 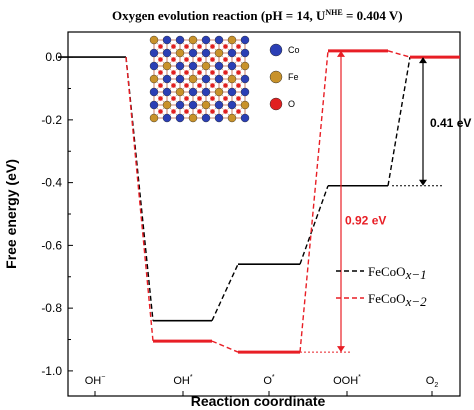 What do you see at coordinates (51, 120) in the screenshot?
I see `y-tick-label: -0.2` at bounding box center [51, 120].